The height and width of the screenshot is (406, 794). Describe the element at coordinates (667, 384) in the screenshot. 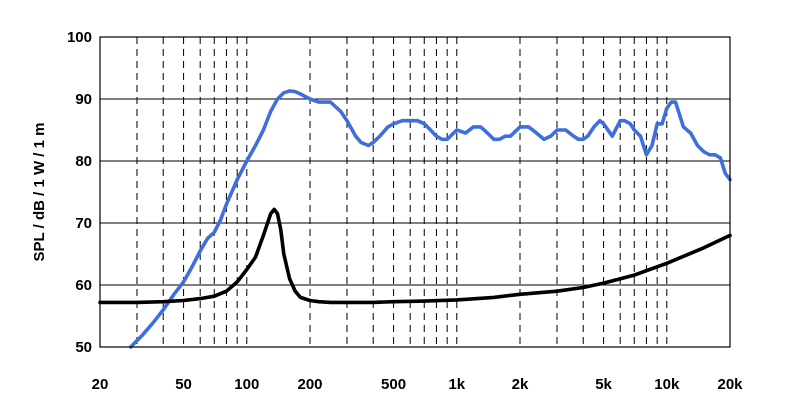

I see `x-tick-label: 10k` at that location.